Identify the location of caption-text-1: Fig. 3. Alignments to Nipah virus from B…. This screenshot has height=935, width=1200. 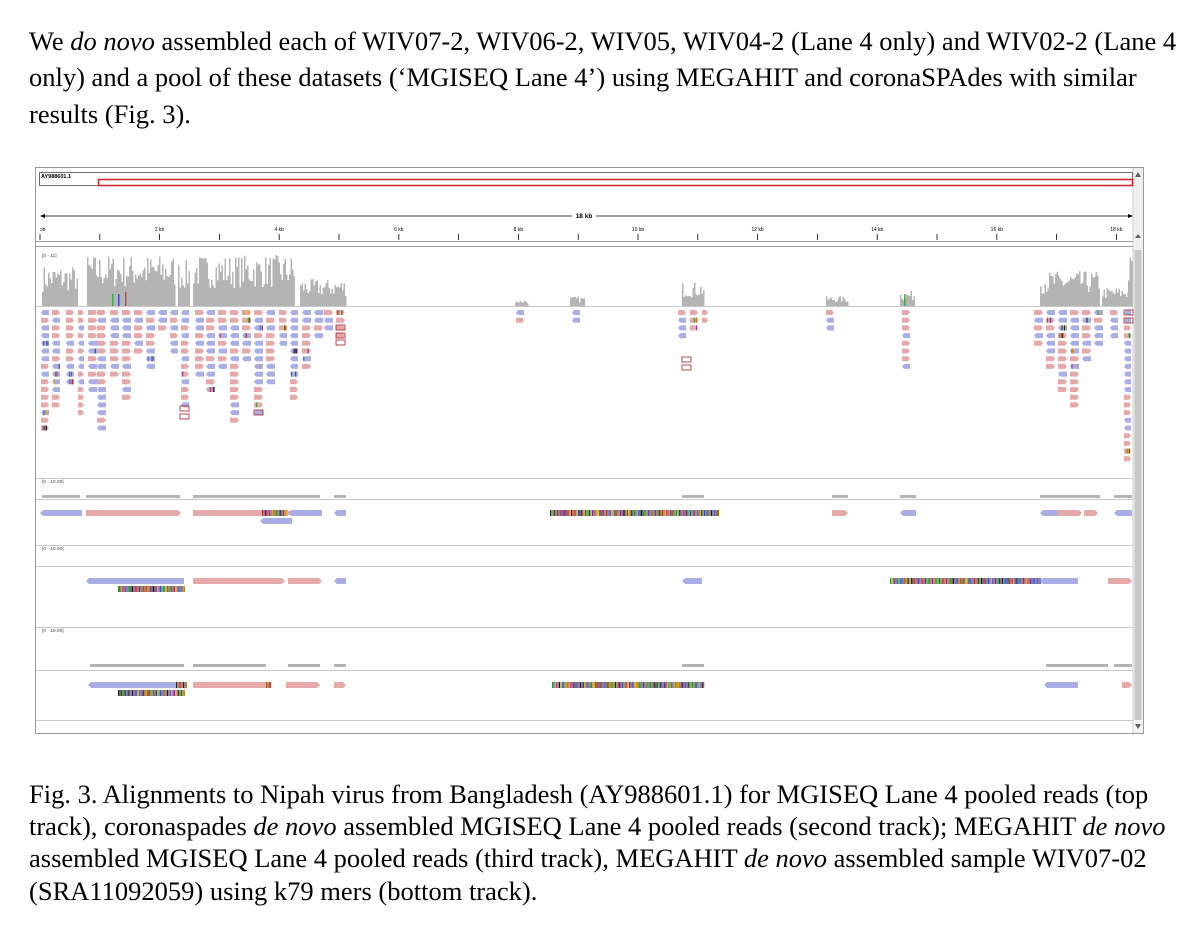
(589, 810).